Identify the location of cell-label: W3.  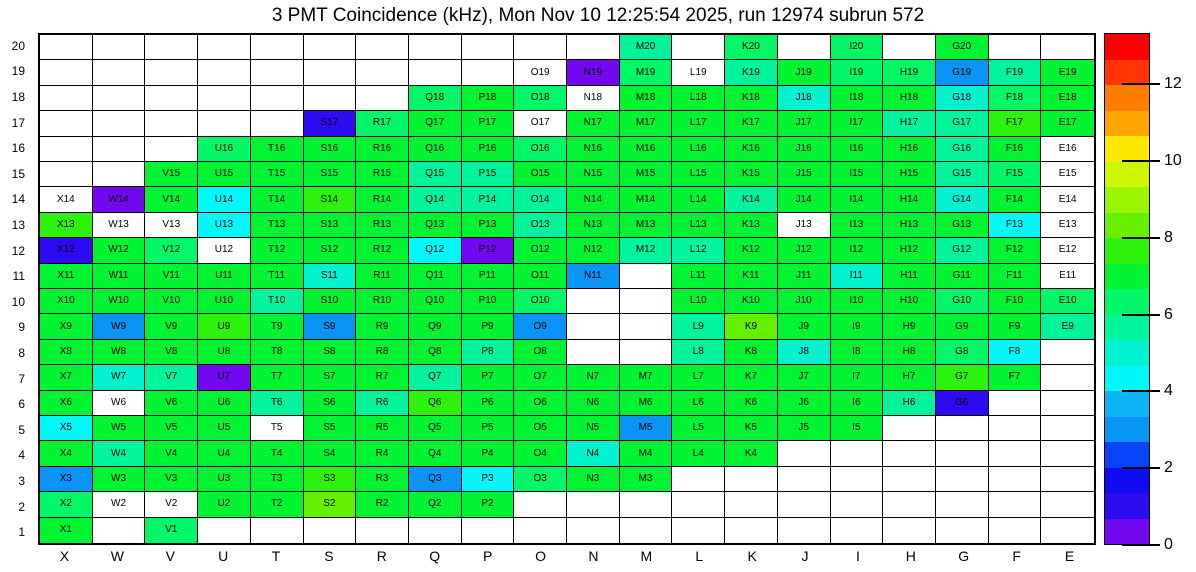
(119, 478).